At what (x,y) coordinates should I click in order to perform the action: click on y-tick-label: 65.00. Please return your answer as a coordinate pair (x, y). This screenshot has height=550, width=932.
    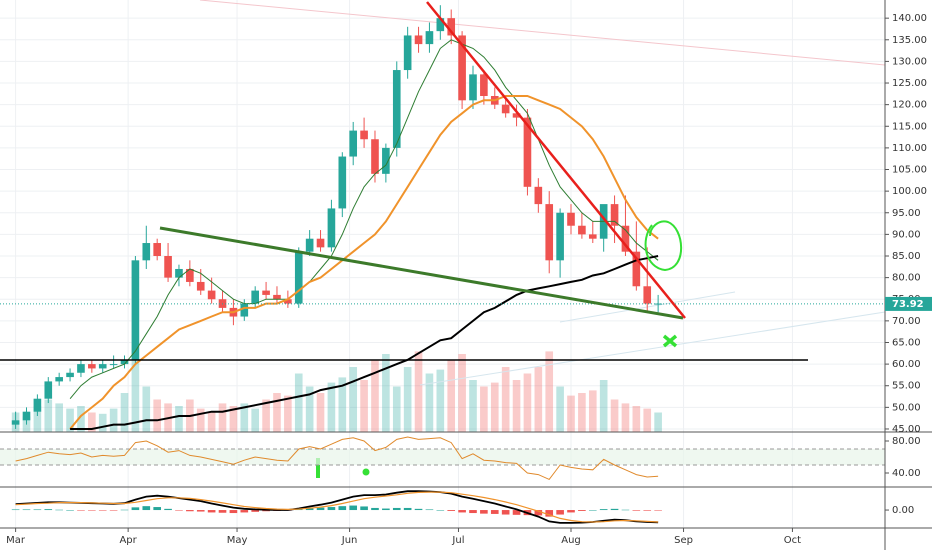
    Looking at the image, I should click on (906, 342).